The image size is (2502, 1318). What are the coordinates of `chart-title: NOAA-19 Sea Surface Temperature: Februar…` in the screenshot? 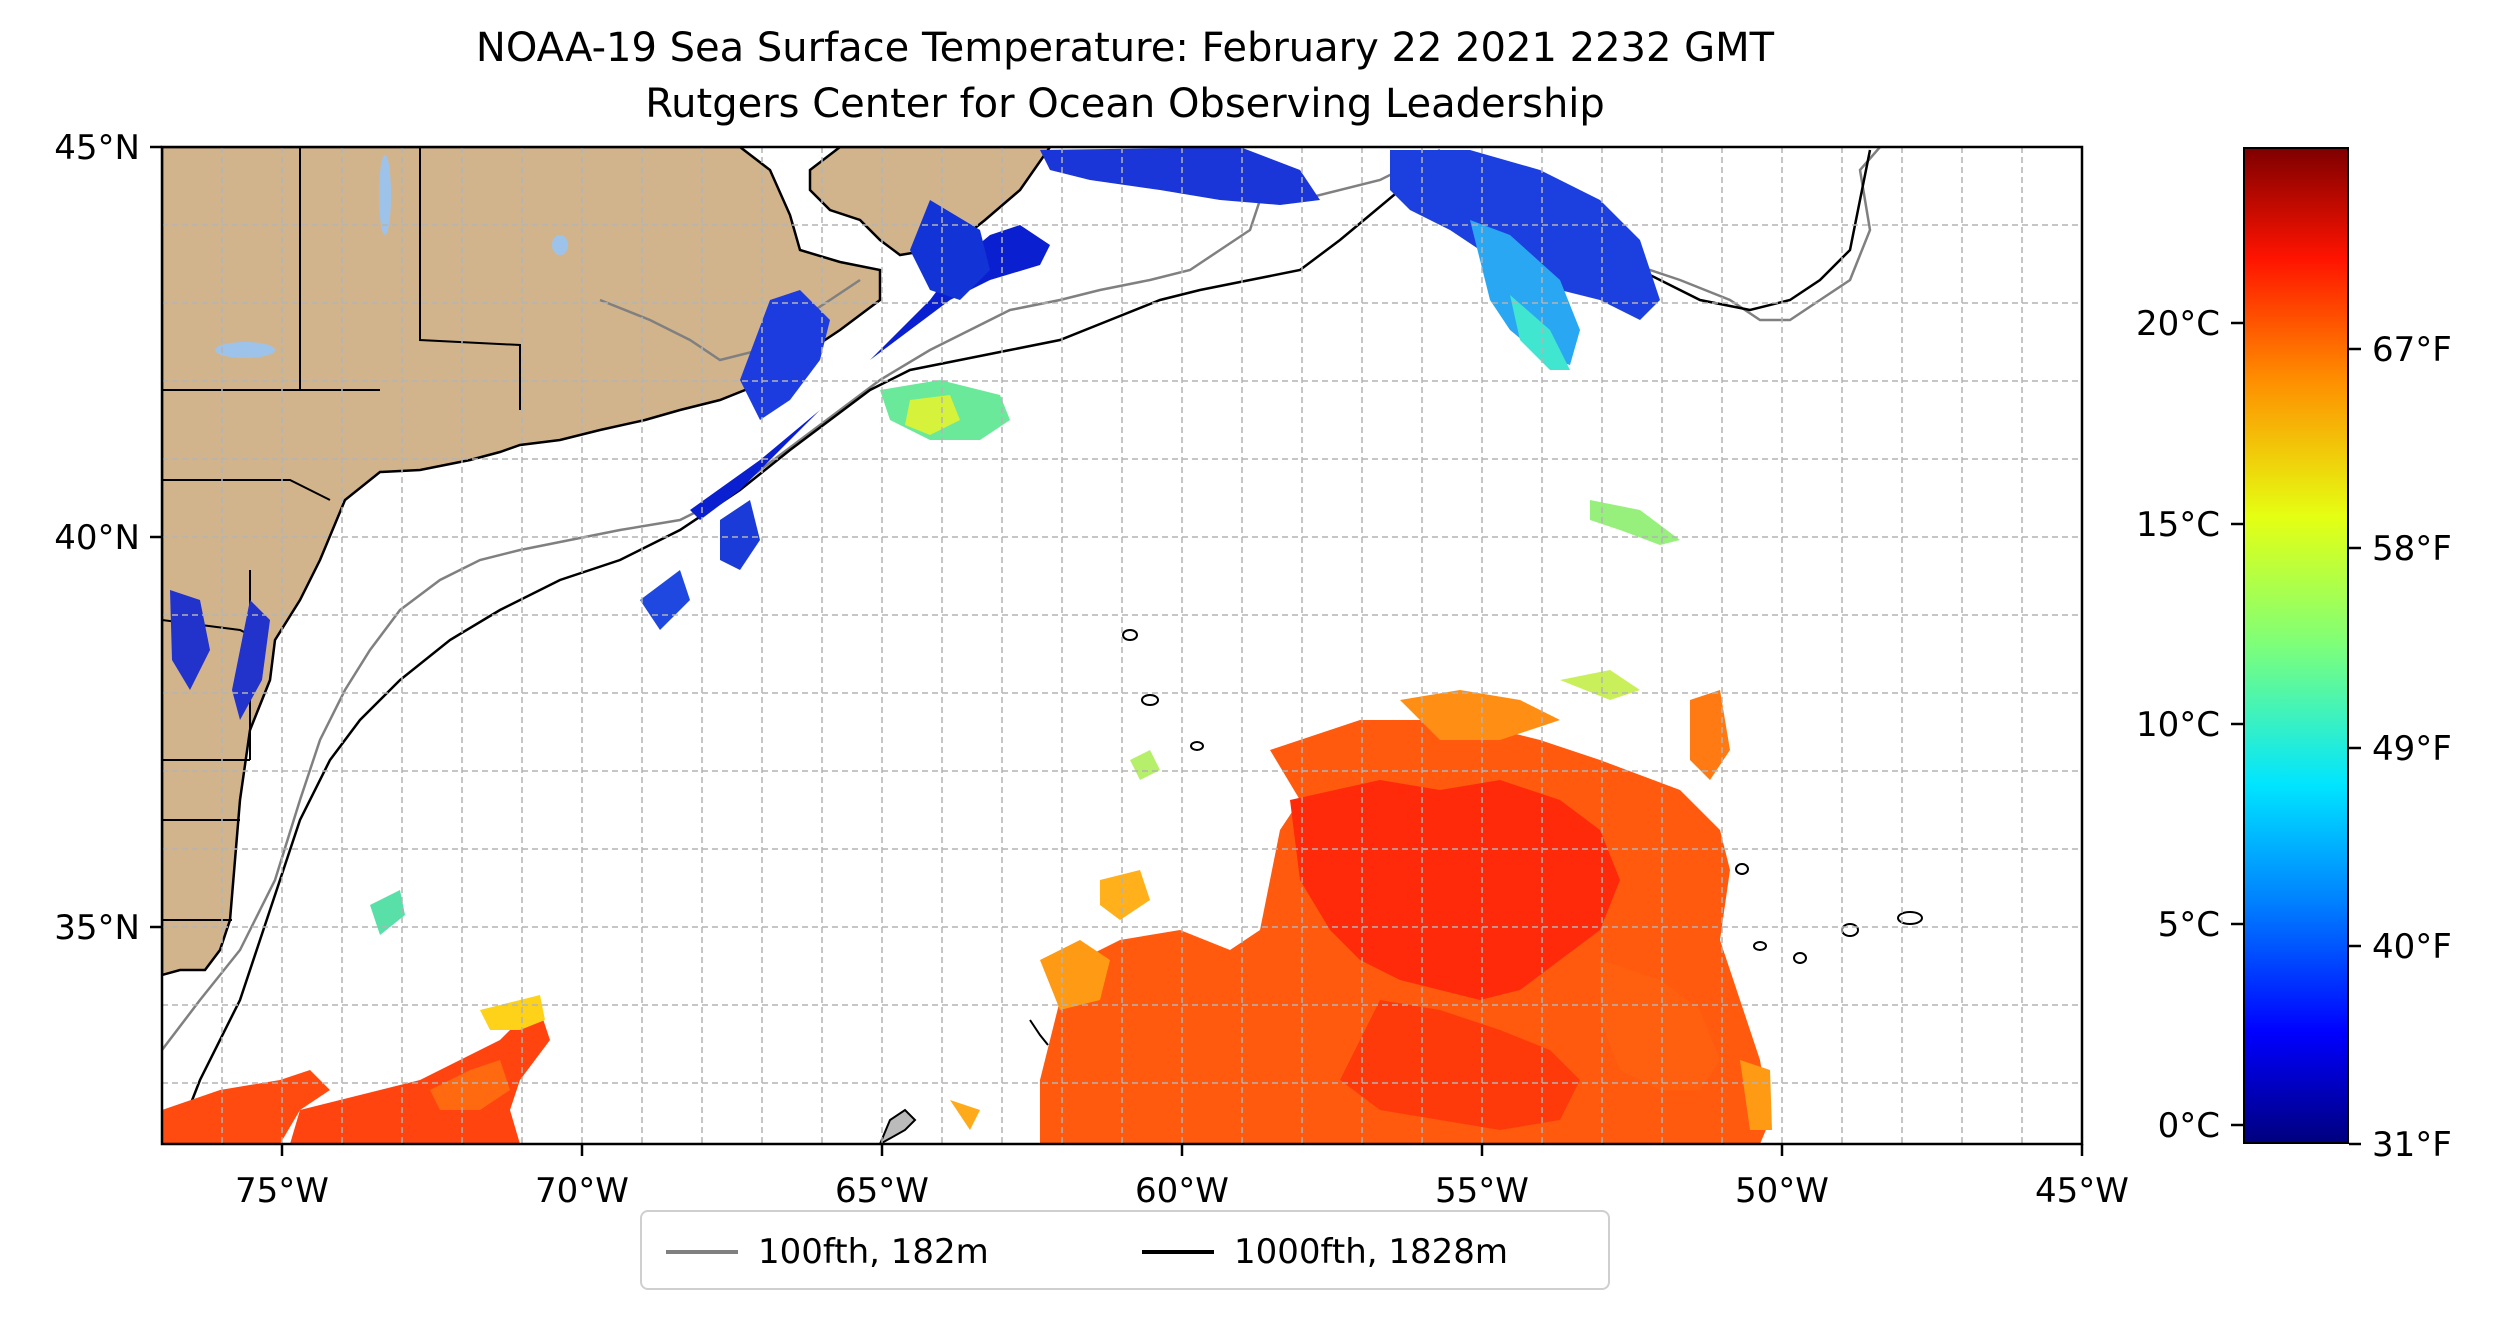 It's located at (1125, 48).